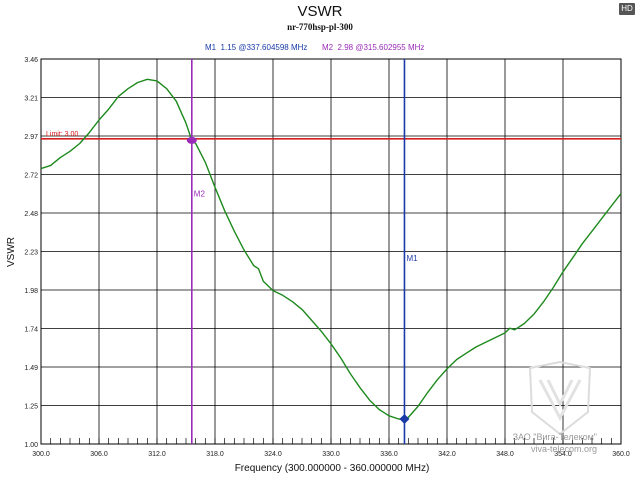  I want to click on y-tick-label: 2.72, so click(31, 176).